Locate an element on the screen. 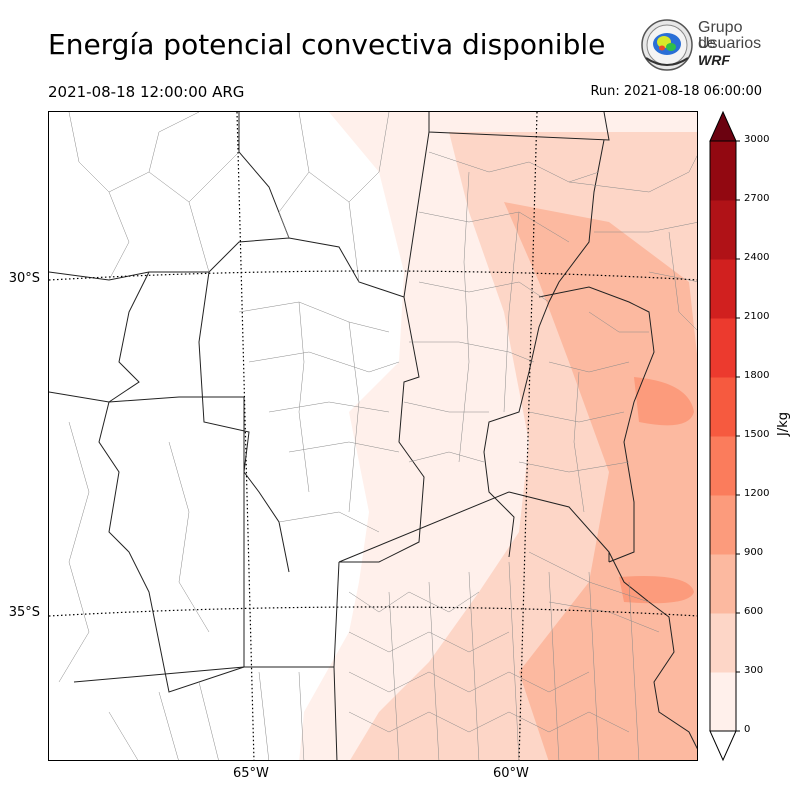 The height and width of the screenshot is (800, 800). colorbar-tick-label: 1500 is located at coordinates (757, 434).